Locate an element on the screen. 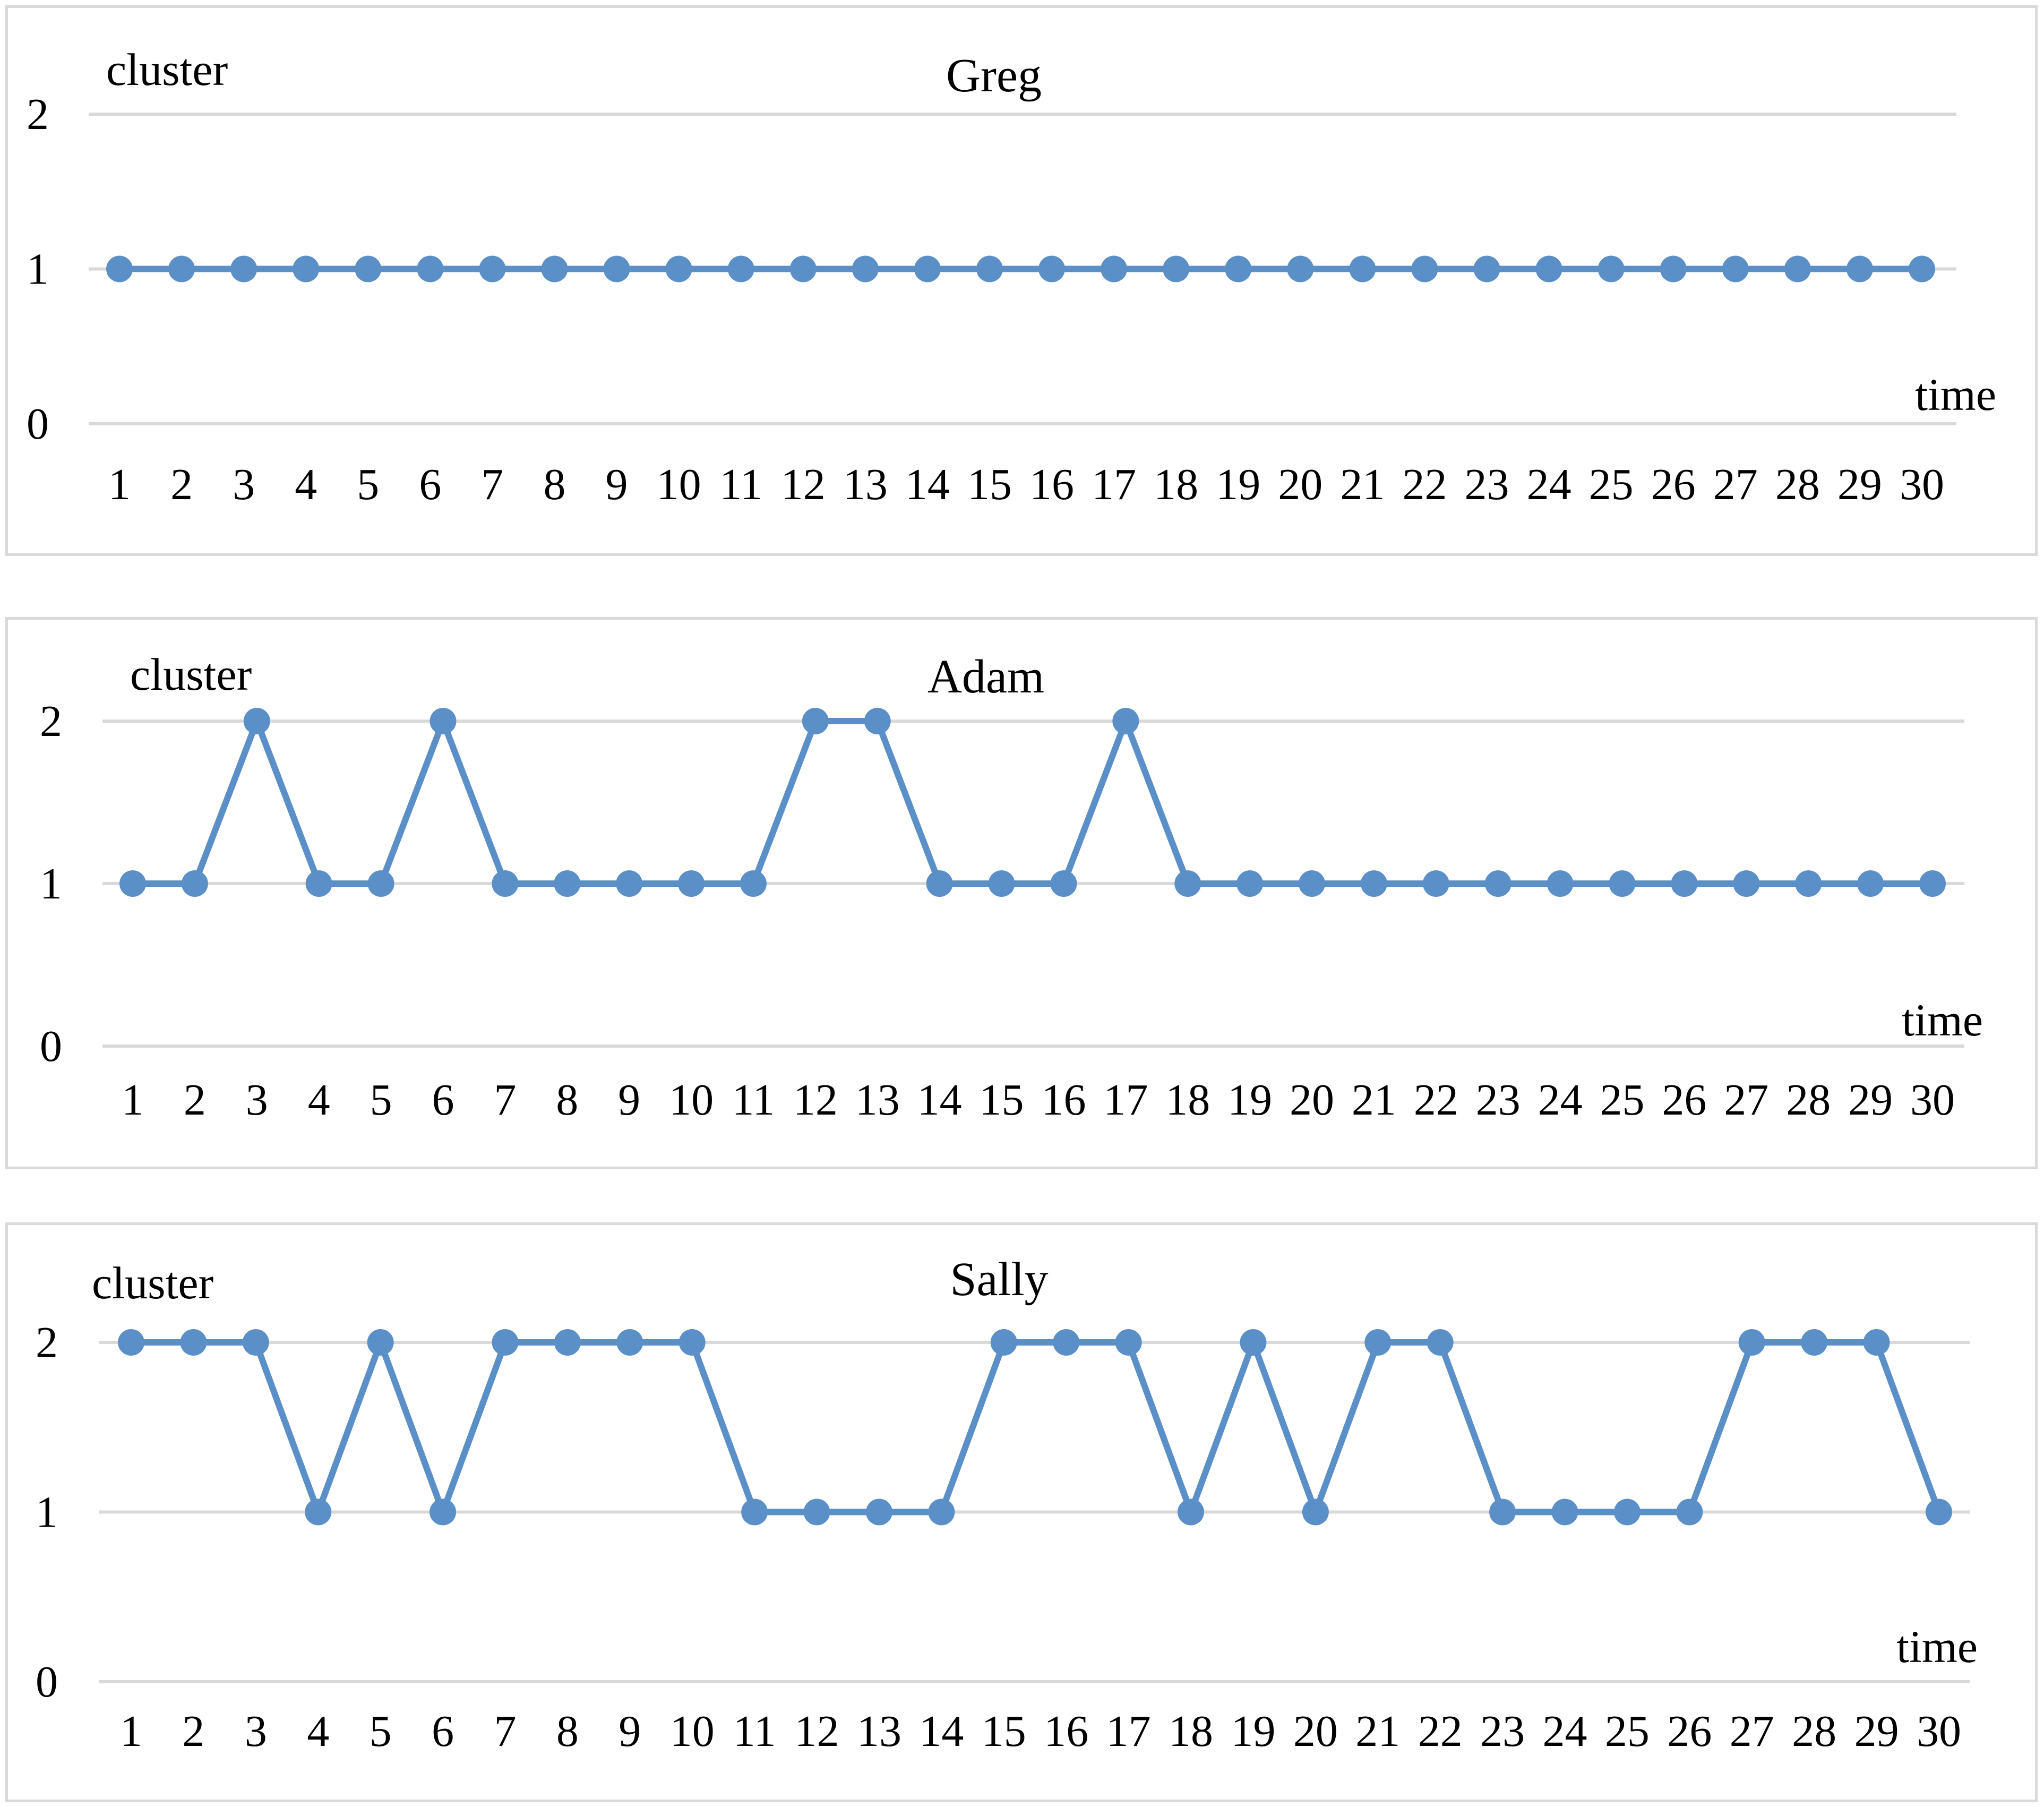  x-tick-label: 22 is located at coordinates (1440, 1731).